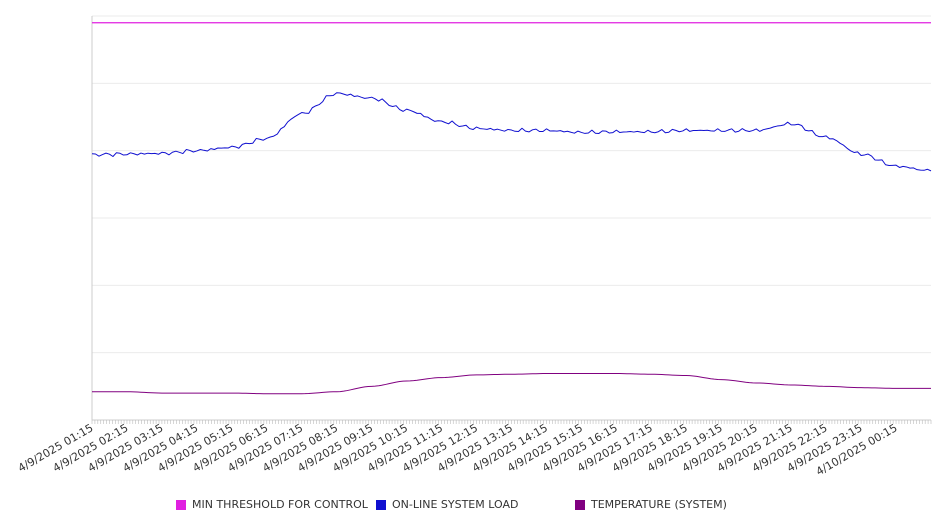 The image size is (946, 526). Describe the element at coordinates (659, 504) in the screenshot. I see `legend-label-temperature: TEMPERATURE (SYSTEM)` at that location.